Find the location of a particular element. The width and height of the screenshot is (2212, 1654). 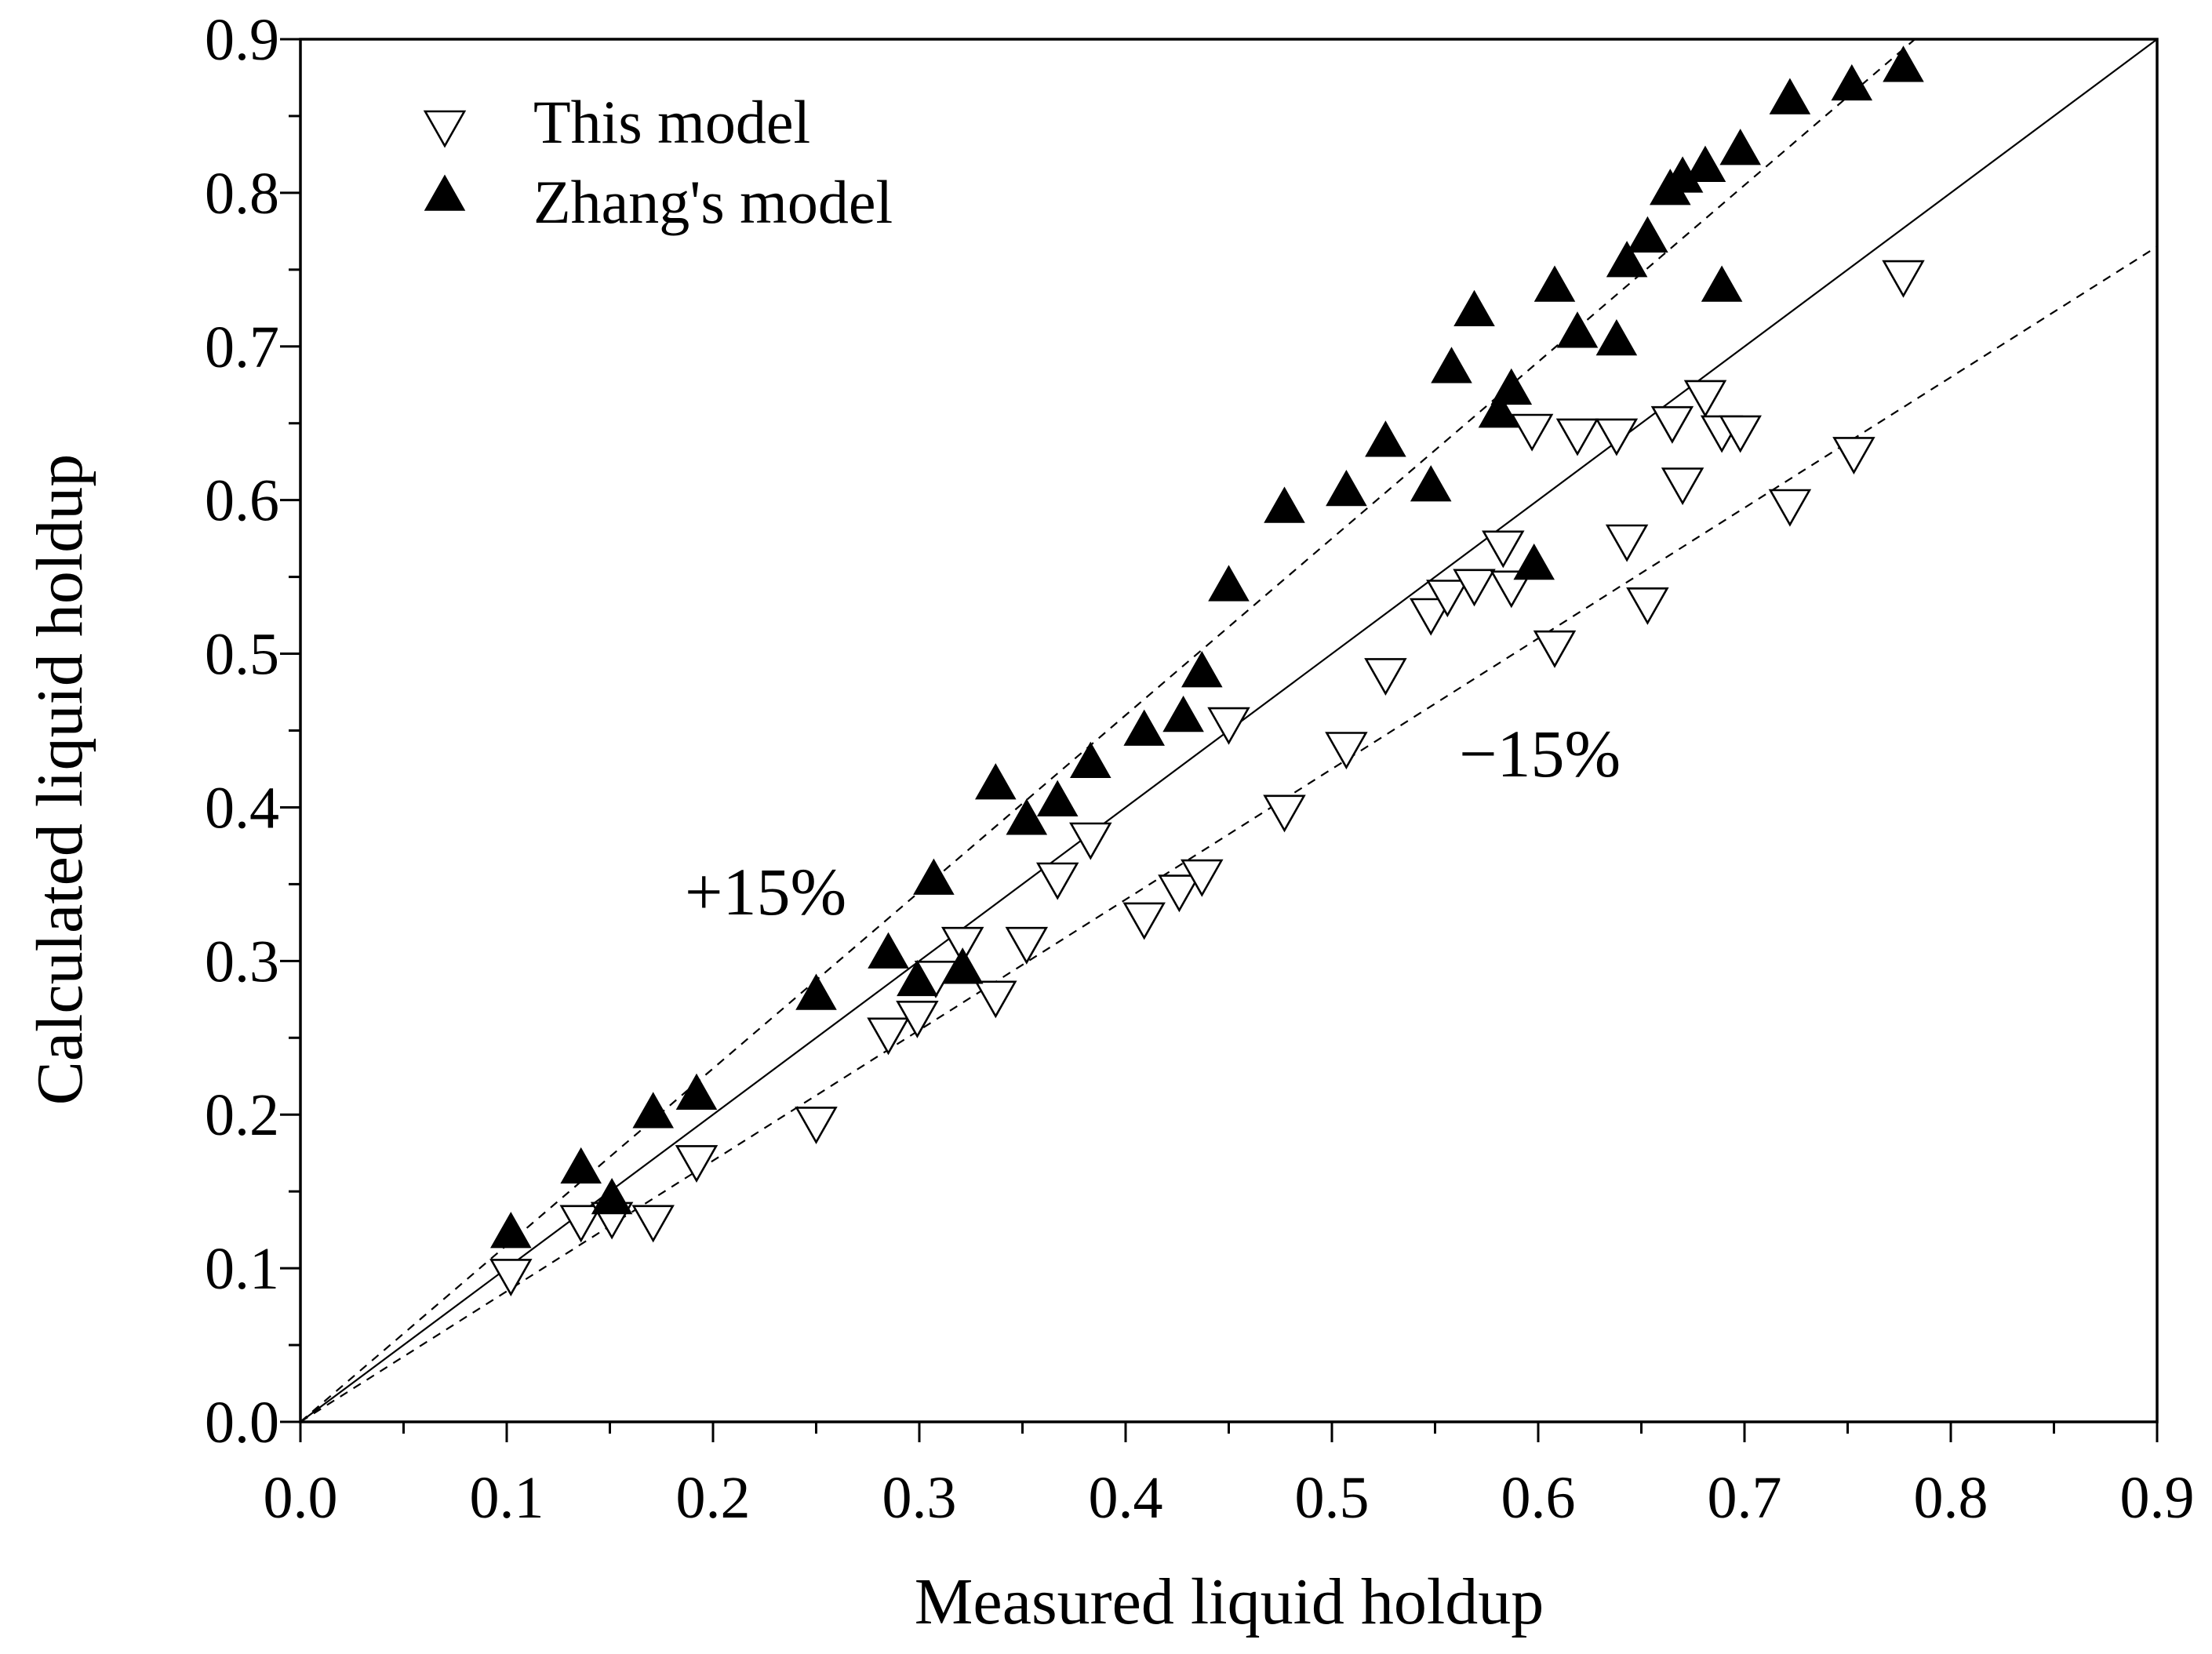

x-tick-label: 0.6 is located at coordinates (1538, 1498).